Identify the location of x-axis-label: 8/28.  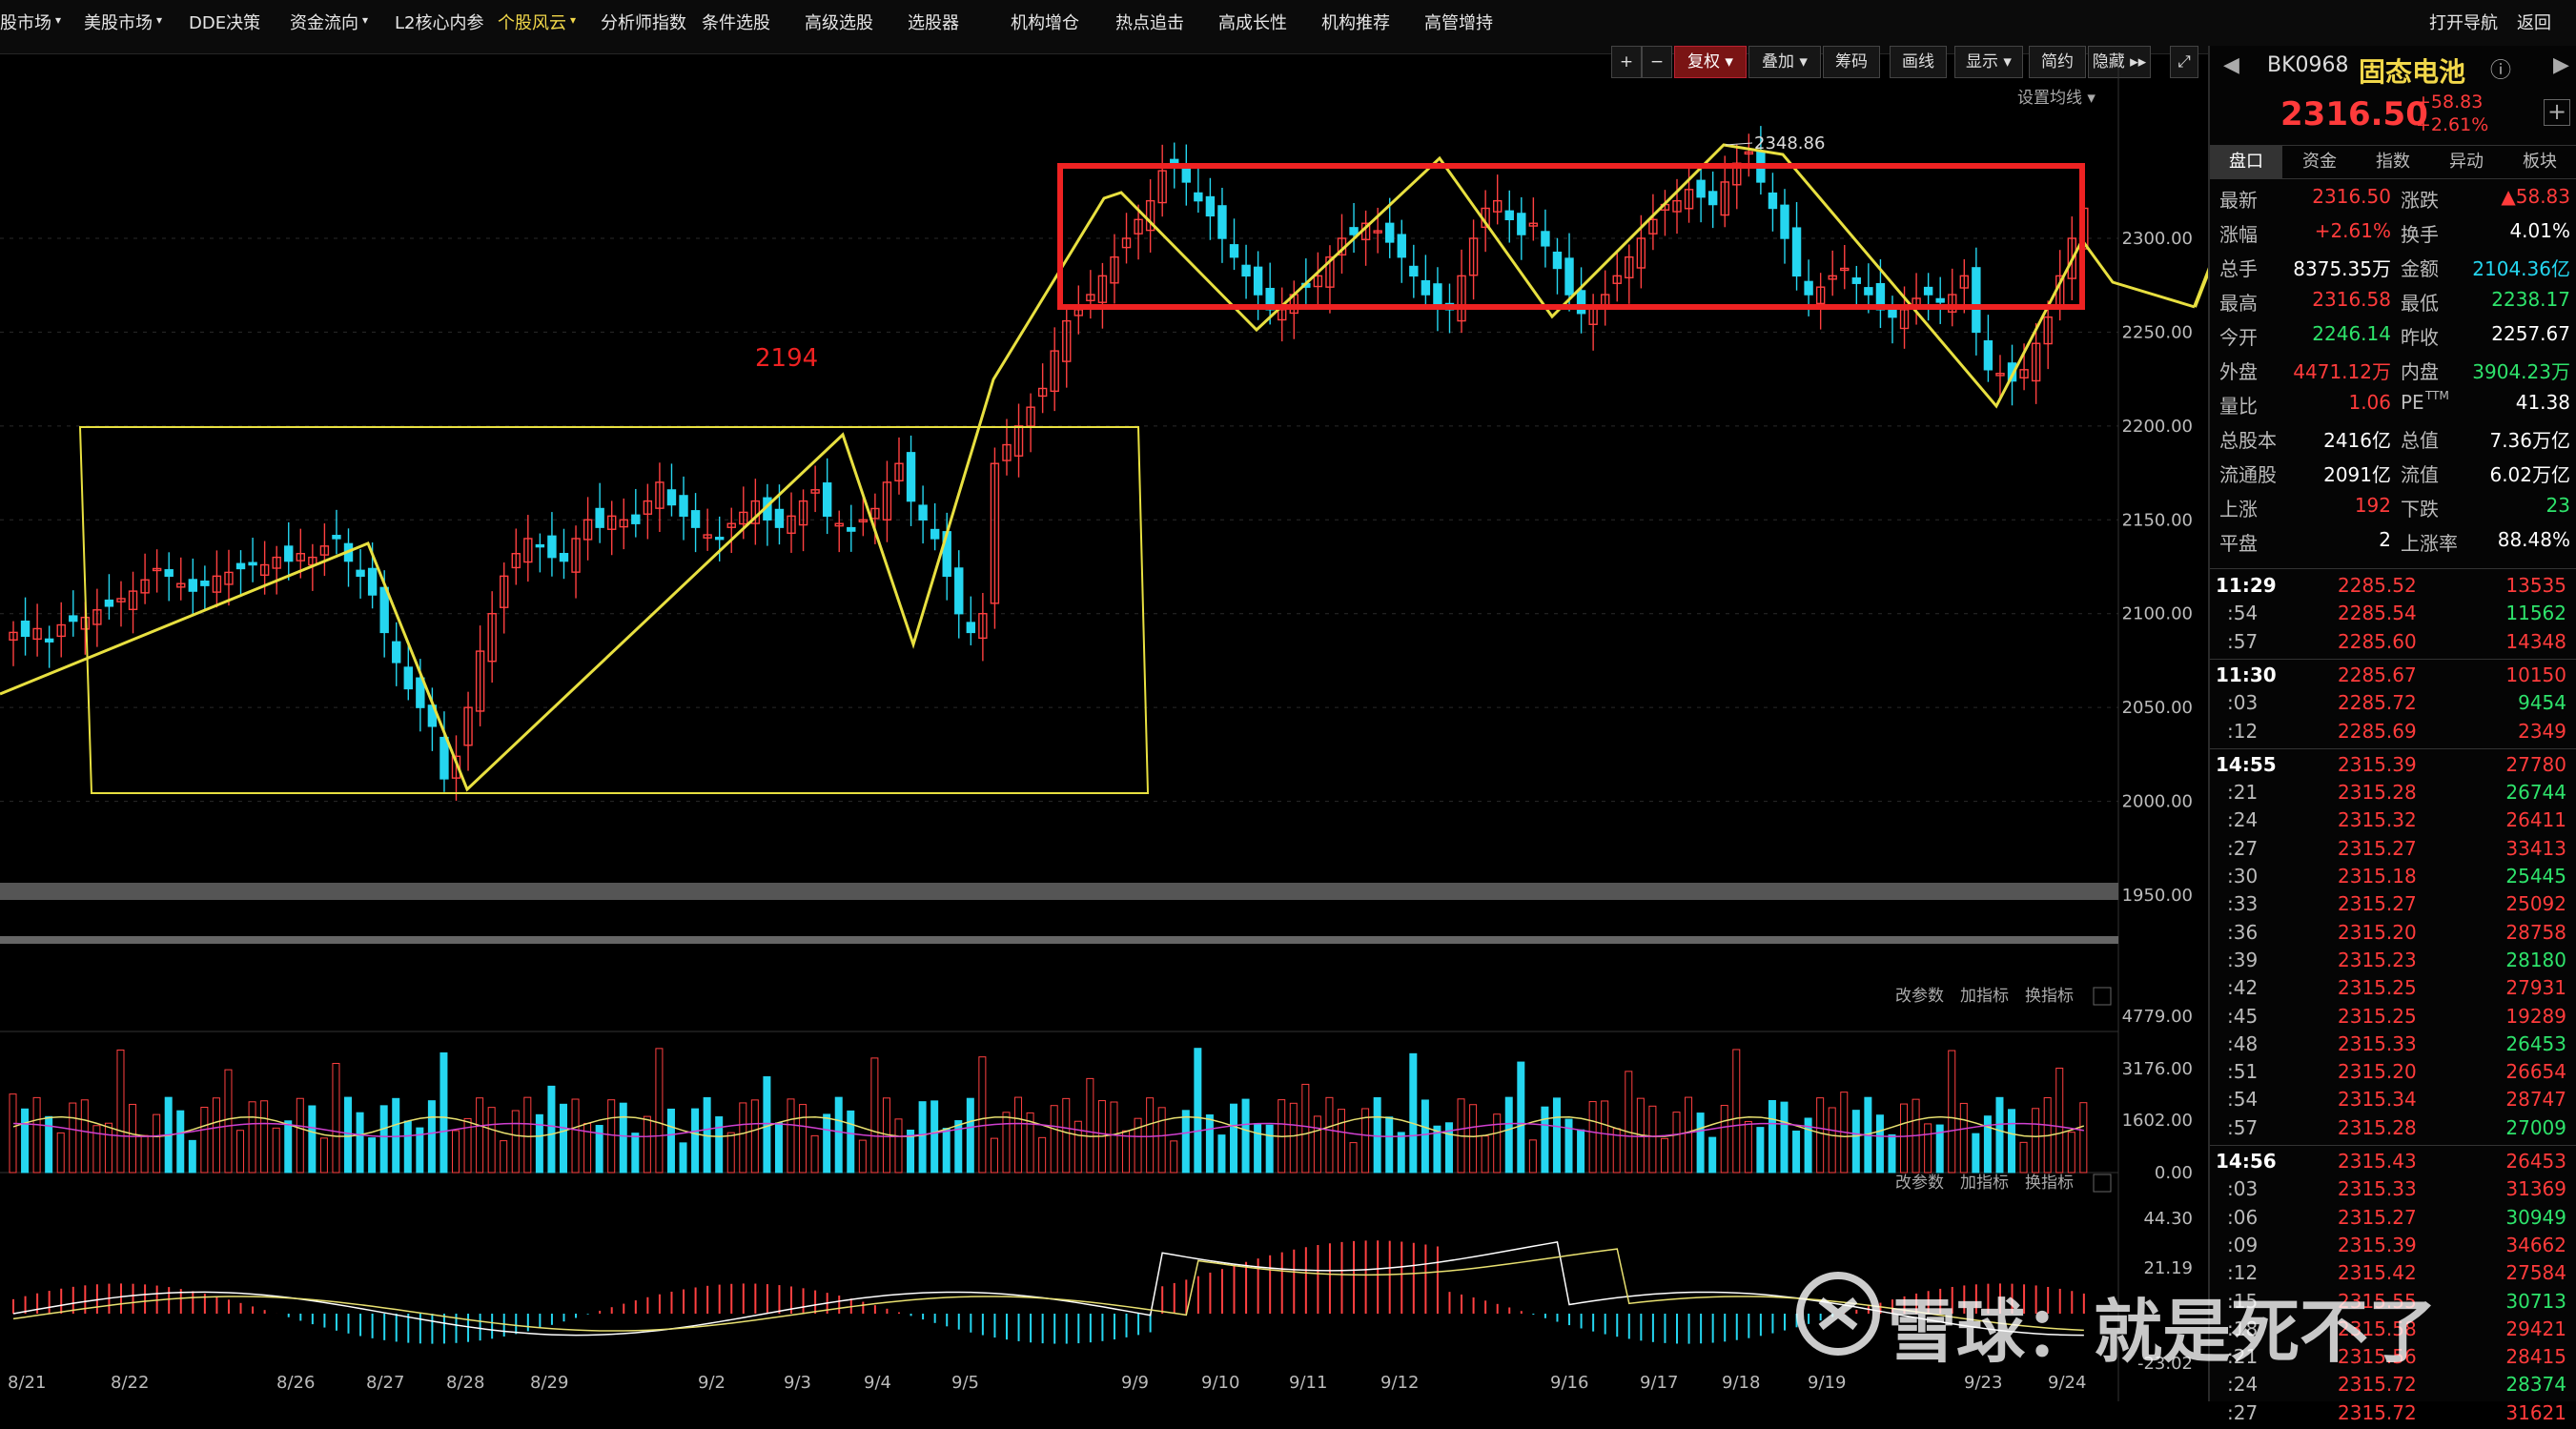
(465, 1383).